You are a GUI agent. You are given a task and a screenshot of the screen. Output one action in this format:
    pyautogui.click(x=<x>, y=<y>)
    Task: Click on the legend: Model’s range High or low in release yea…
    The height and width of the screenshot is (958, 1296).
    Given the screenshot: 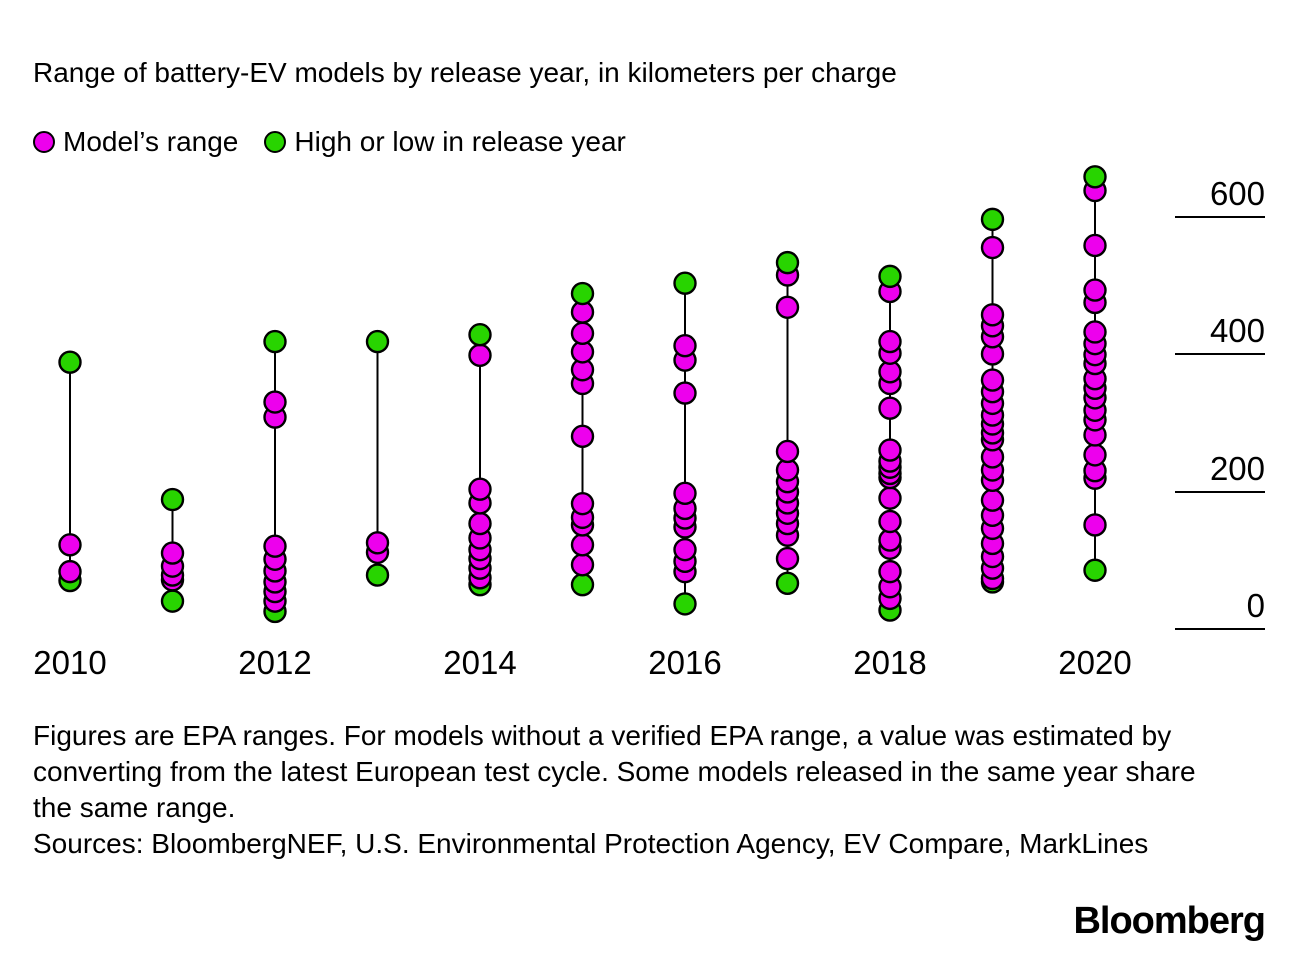 What is the action you would take?
    pyautogui.click(x=329, y=142)
    